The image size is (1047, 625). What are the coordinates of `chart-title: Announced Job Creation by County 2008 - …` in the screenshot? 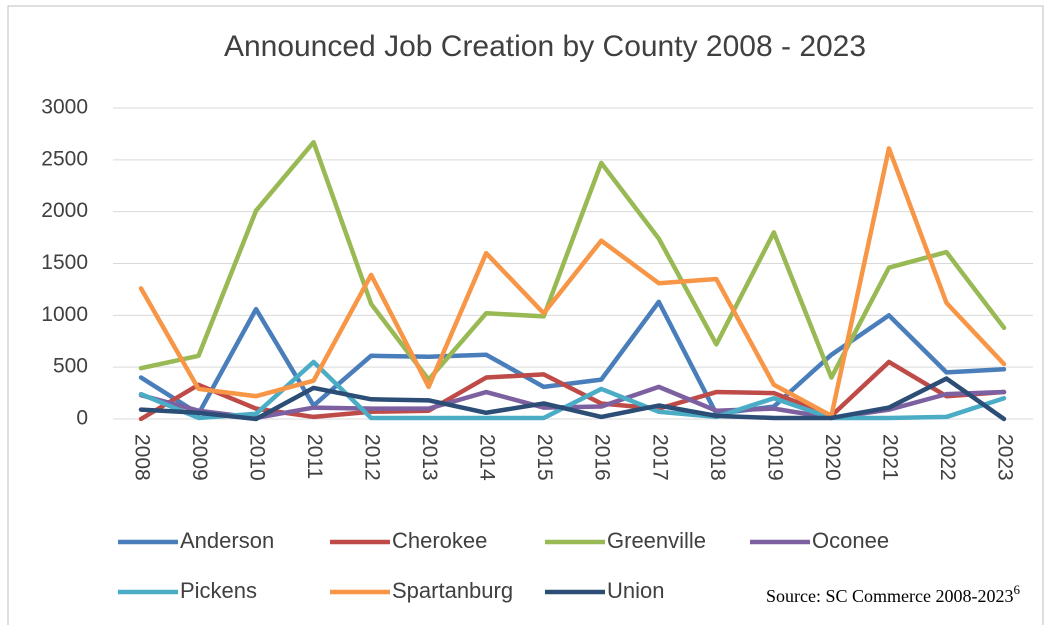 It's located at (545, 46).